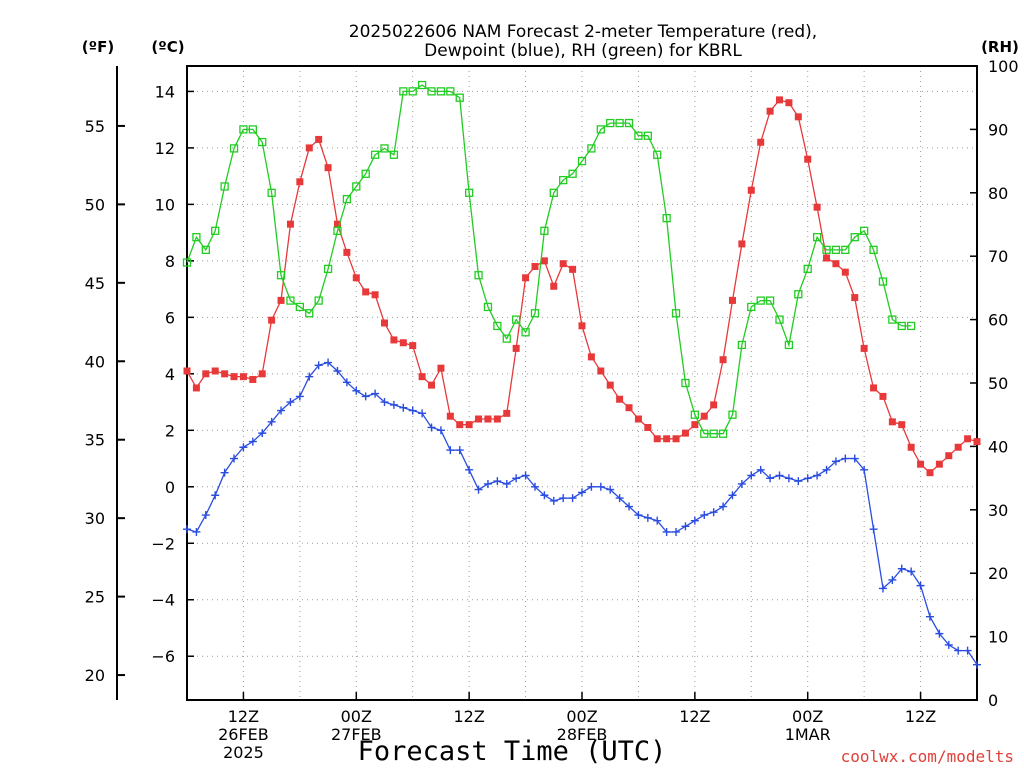 The height and width of the screenshot is (768, 1024). I want to click on fahrenheit-tick-label: 25, so click(95, 597).